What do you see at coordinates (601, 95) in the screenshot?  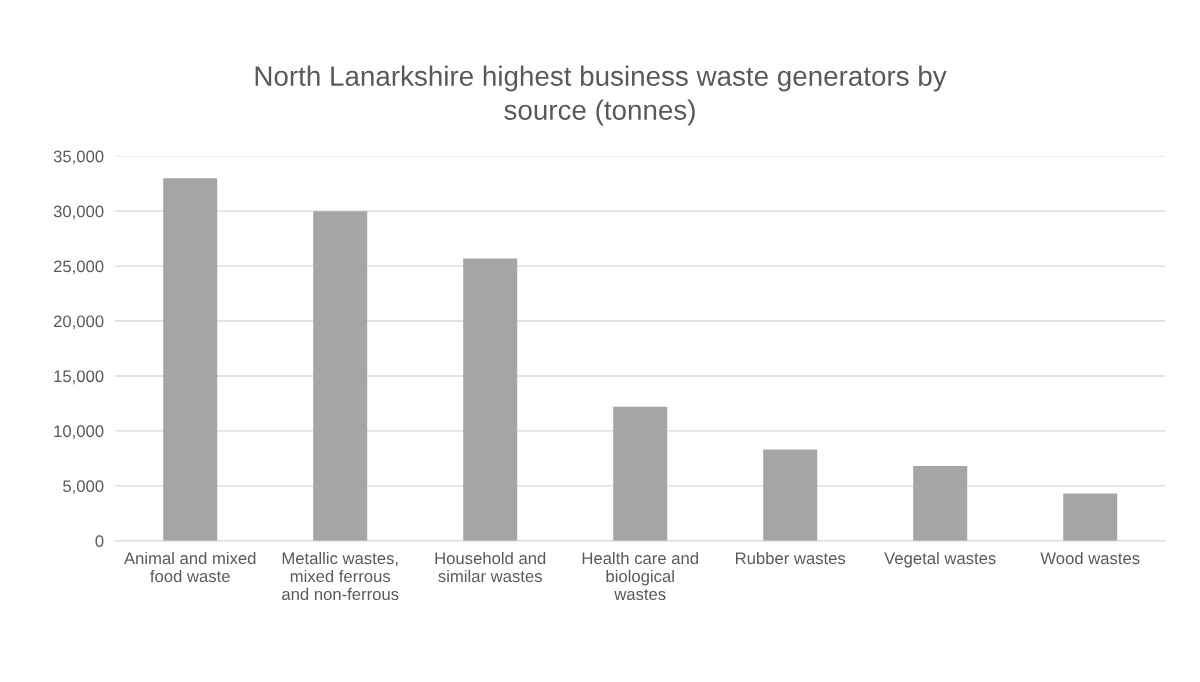 I see `chart-title: North Lanarkshire highest business waste generators by source (tonnes)` at bounding box center [601, 95].